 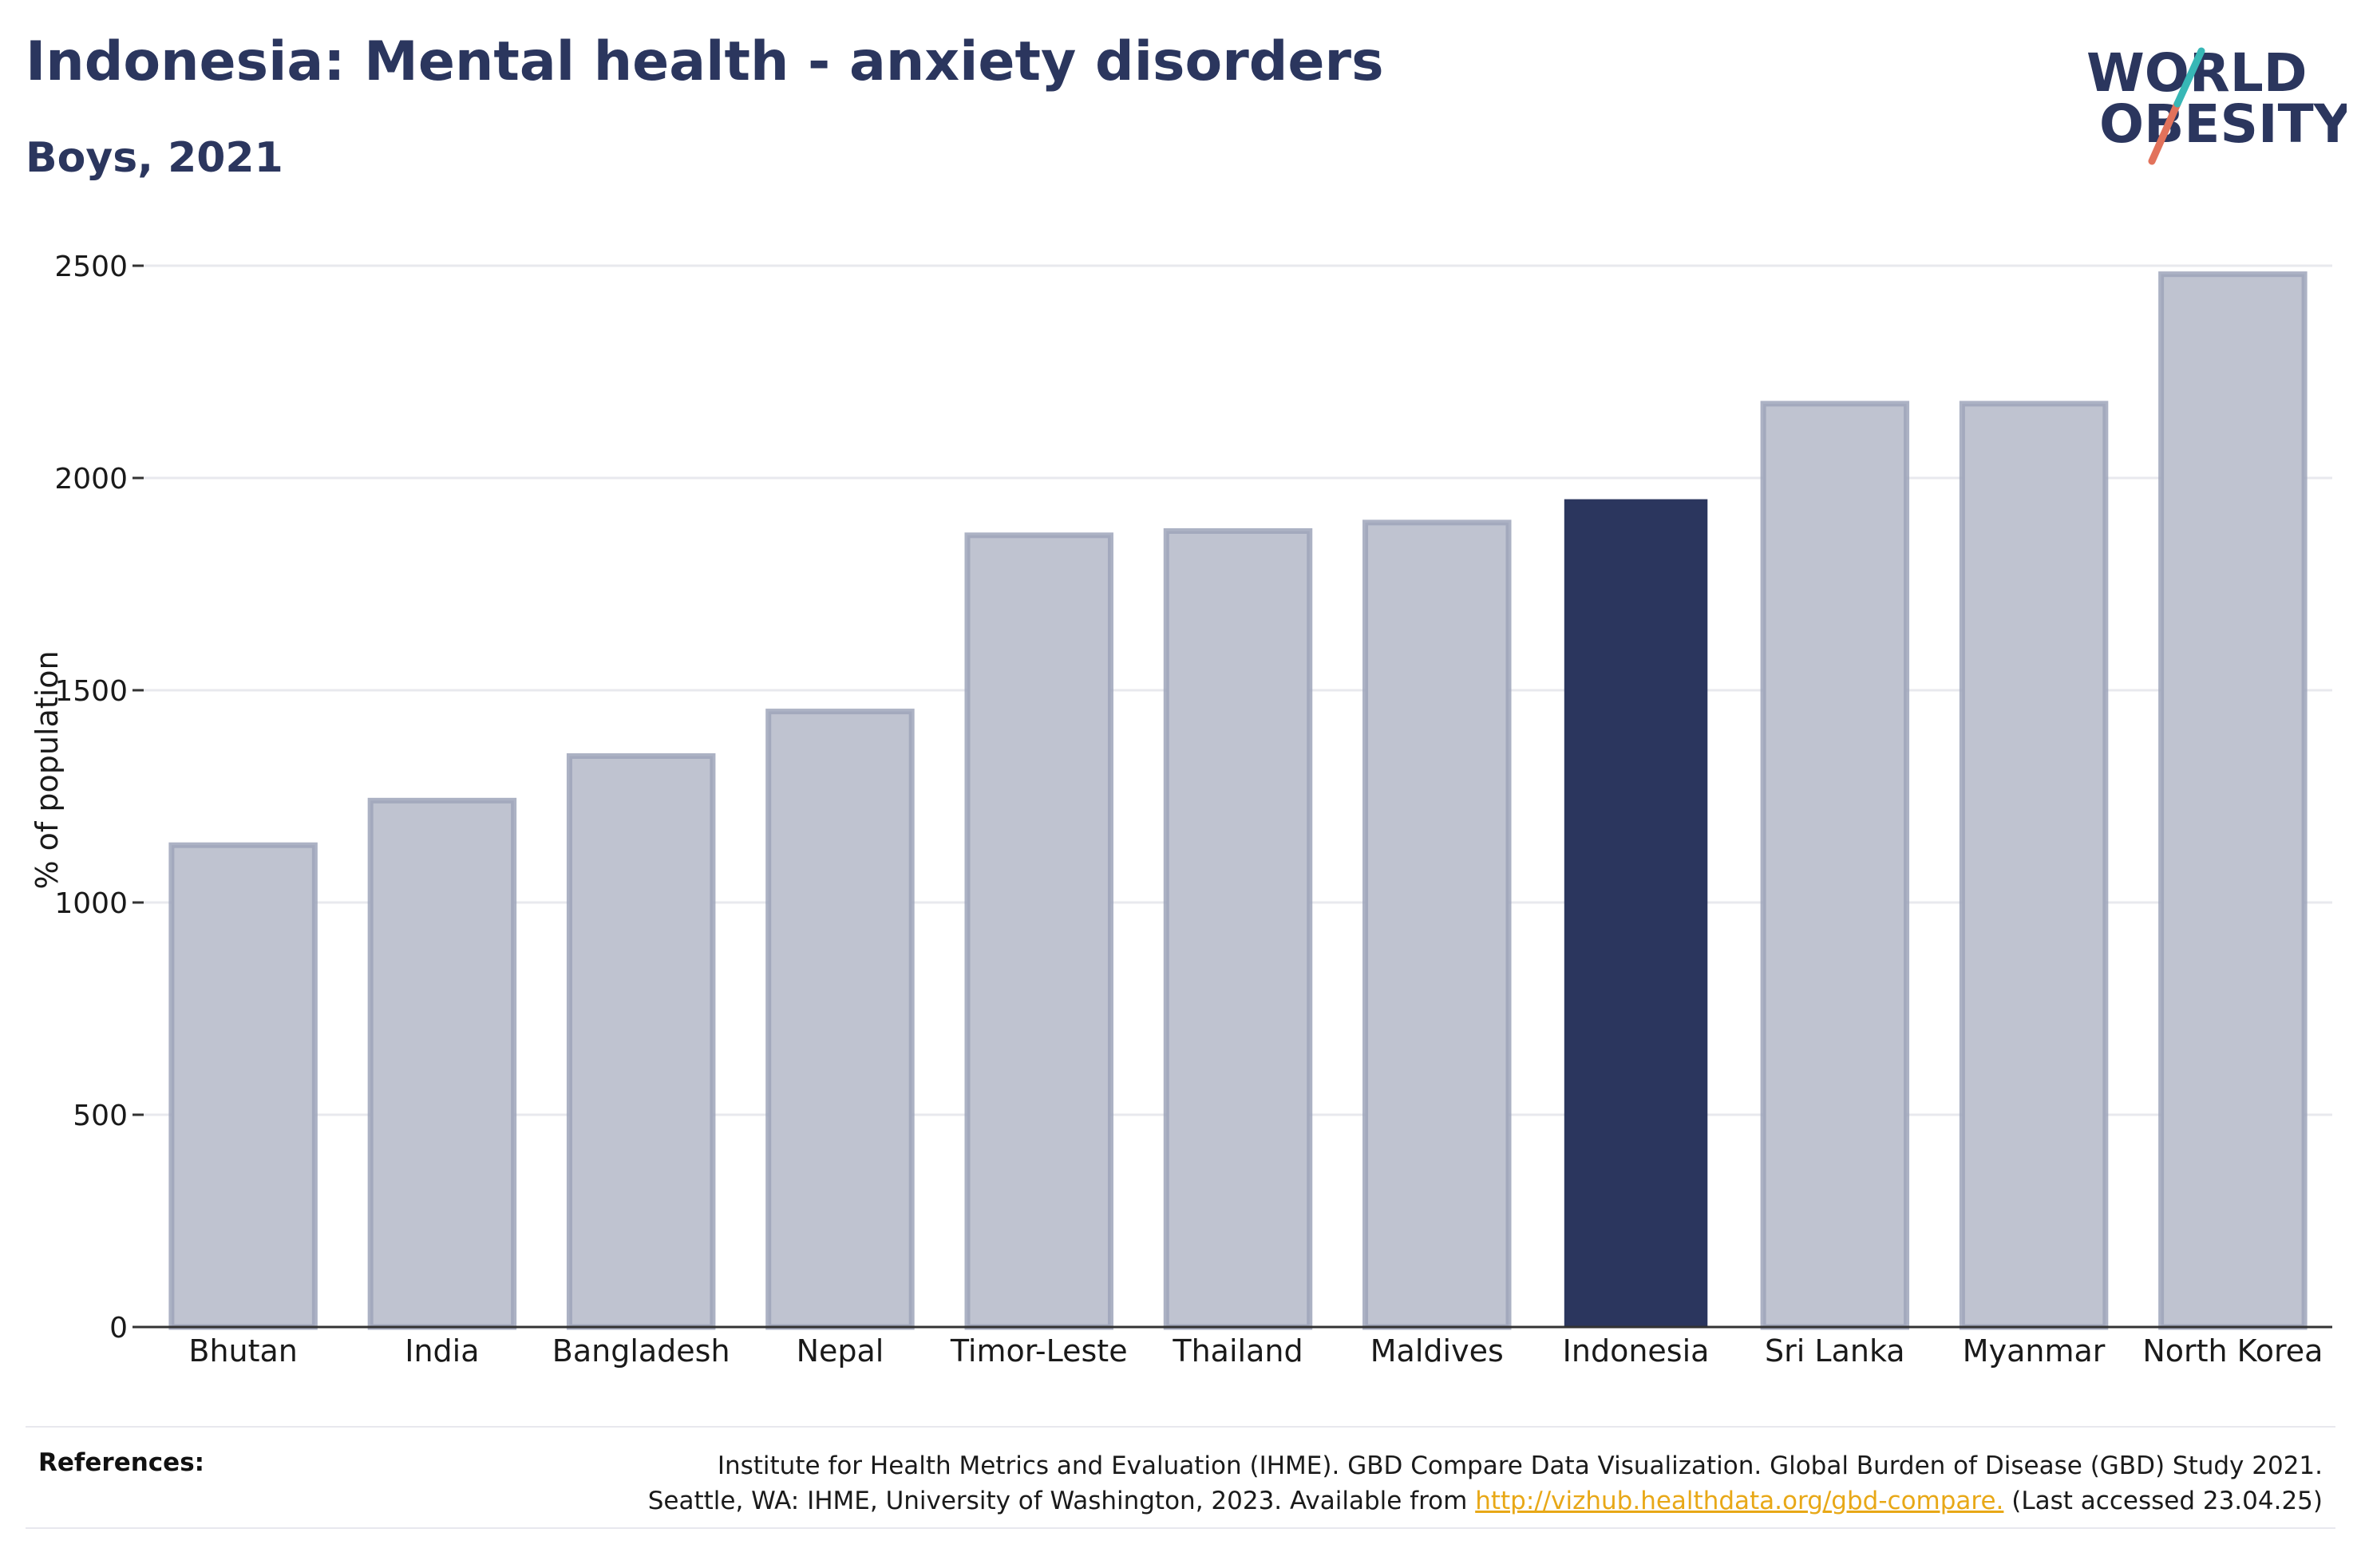 What do you see at coordinates (2163, 1501) in the screenshot?
I see `reference-line2-suffix: (Last accessed 23.04.25)` at bounding box center [2163, 1501].